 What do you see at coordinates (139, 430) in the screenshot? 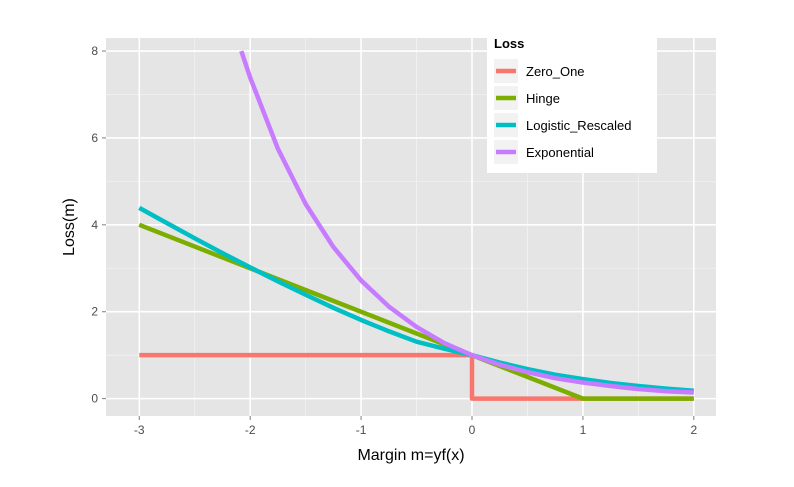
I see `x-tick-label: -3` at bounding box center [139, 430].